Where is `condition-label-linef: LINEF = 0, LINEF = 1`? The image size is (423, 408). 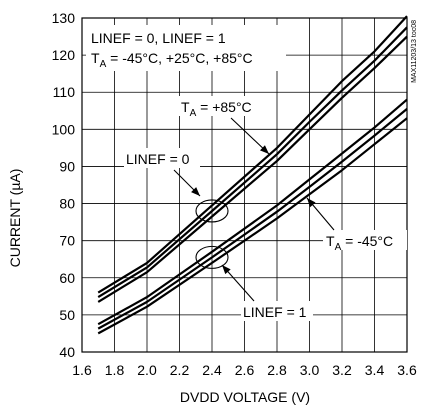 condition-label-linef: LINEF = 0, LINEF = 1 is located at coordinates (158, 38).